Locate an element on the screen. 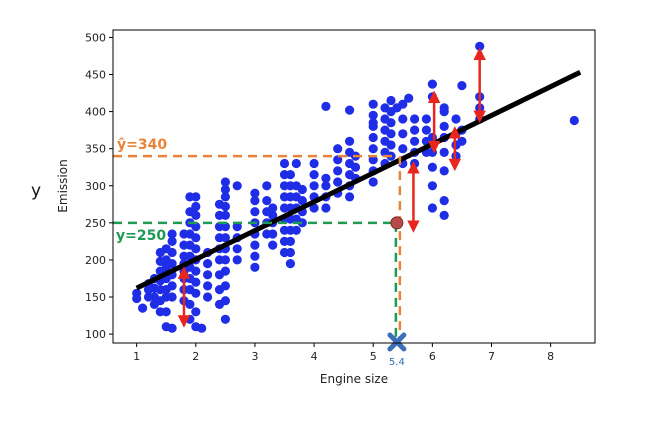  y-tick-label: 300 is located at coordinates (95, 186).